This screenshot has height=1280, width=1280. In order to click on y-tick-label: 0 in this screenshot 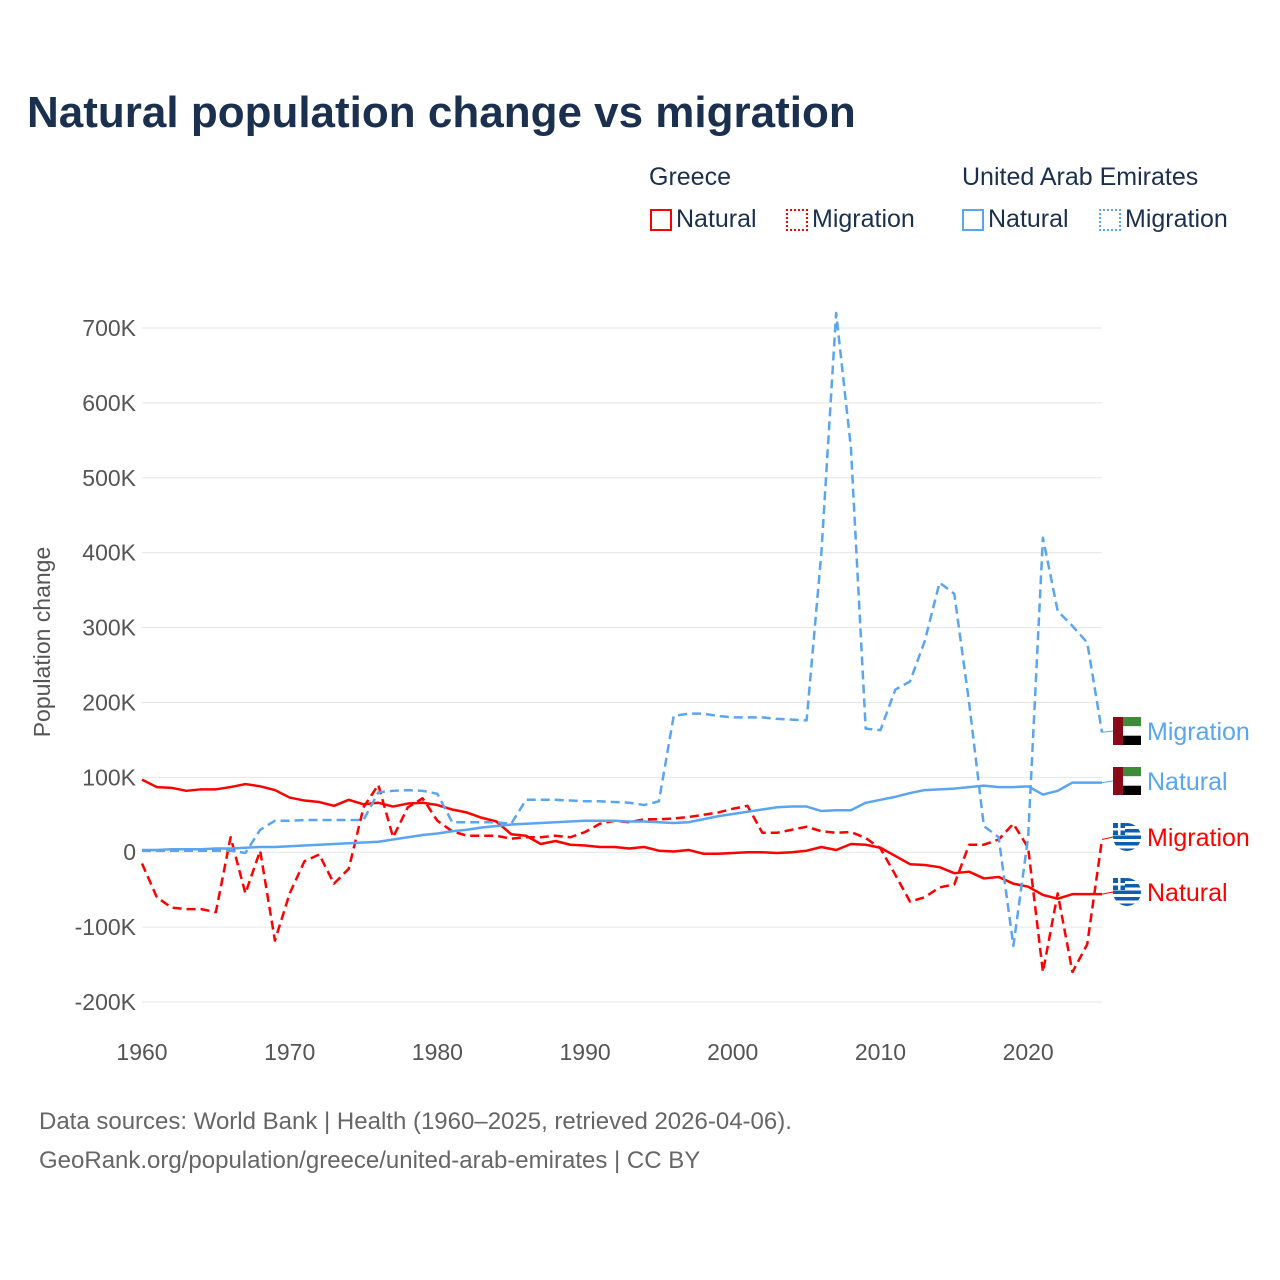, I will do `click(129, 852)`.